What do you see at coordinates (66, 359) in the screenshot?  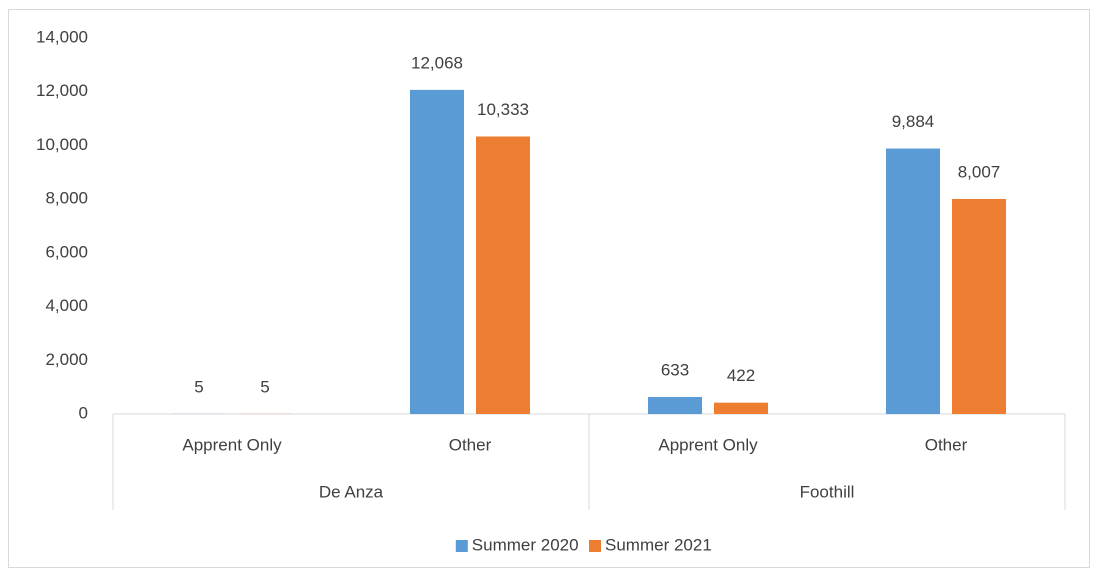 I see `y-tick-label: 2,000` at bounding box center [66, 359].